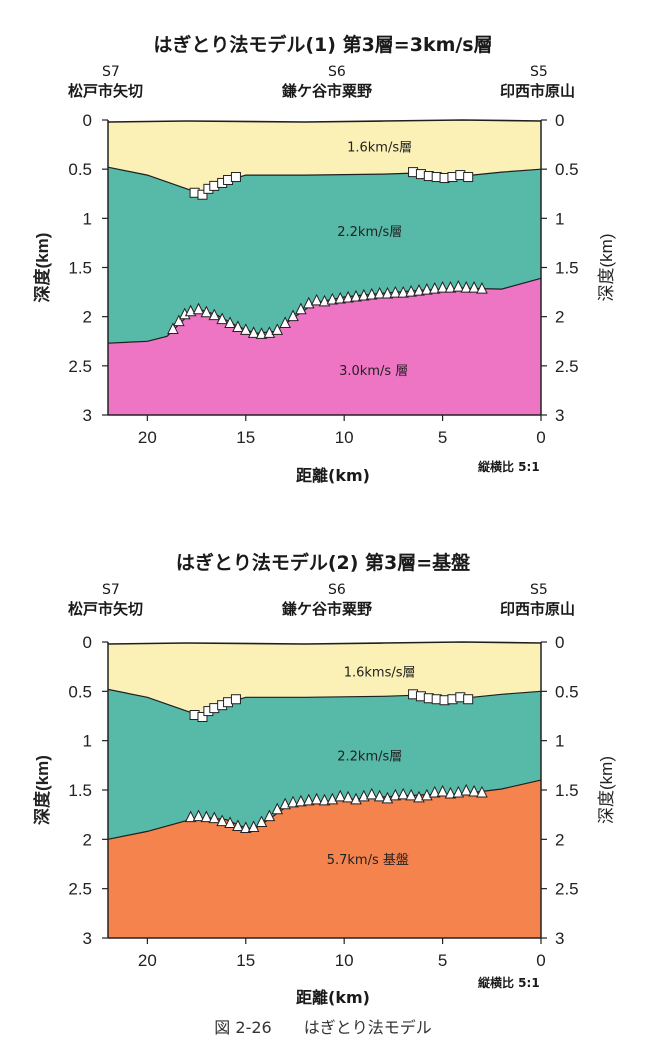  What do you see at coordinates (87, 839) in the screenshot?
I see `y-tick-label-left: 2` at bounding box center [87, 839].